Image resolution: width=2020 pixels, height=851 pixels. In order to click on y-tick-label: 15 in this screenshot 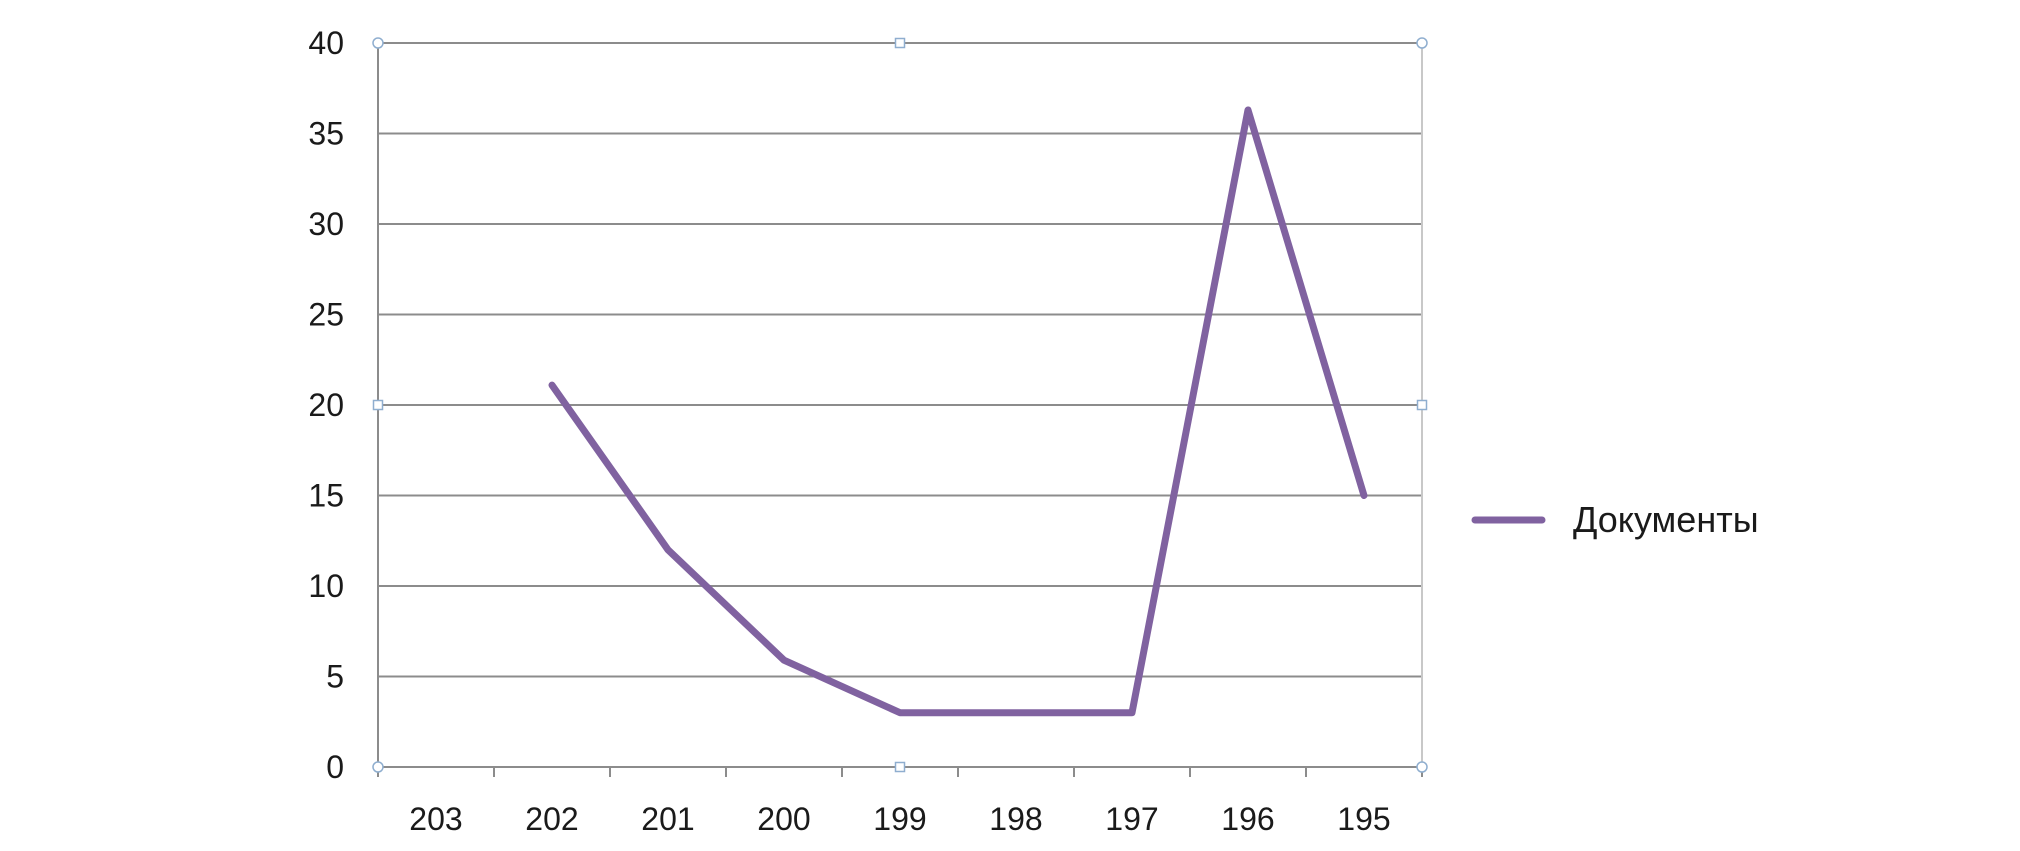, I will do `click(326, 496)`.